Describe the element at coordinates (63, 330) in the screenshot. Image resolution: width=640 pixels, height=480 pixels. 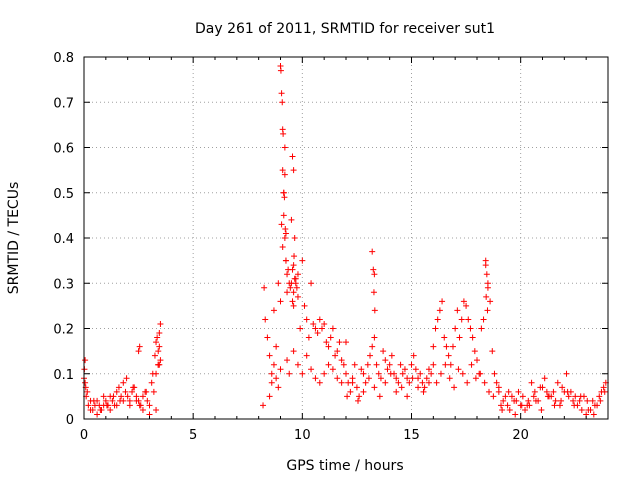
I see `y-tick-label: 0.2` at that location.